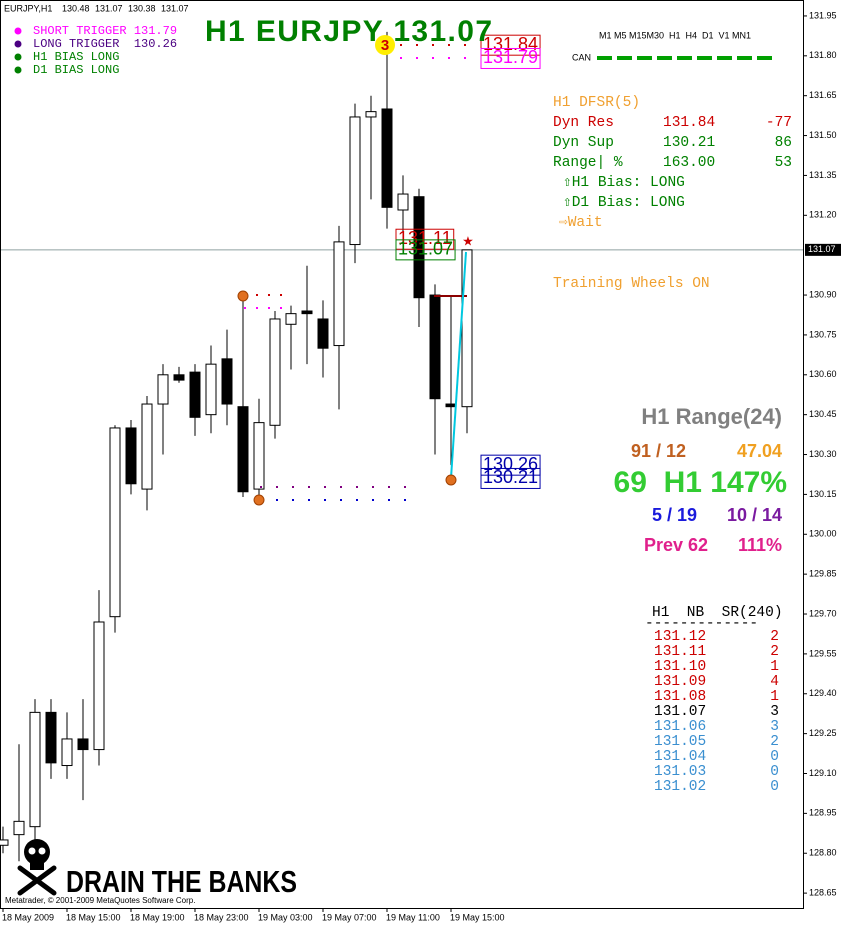 The width and height of the screenshot is (841, 926). What do you see at coordinates (717, 613) in the screenshot?
I see `table-title: H1 NB SR(240)` at bounding box center [717, 613].